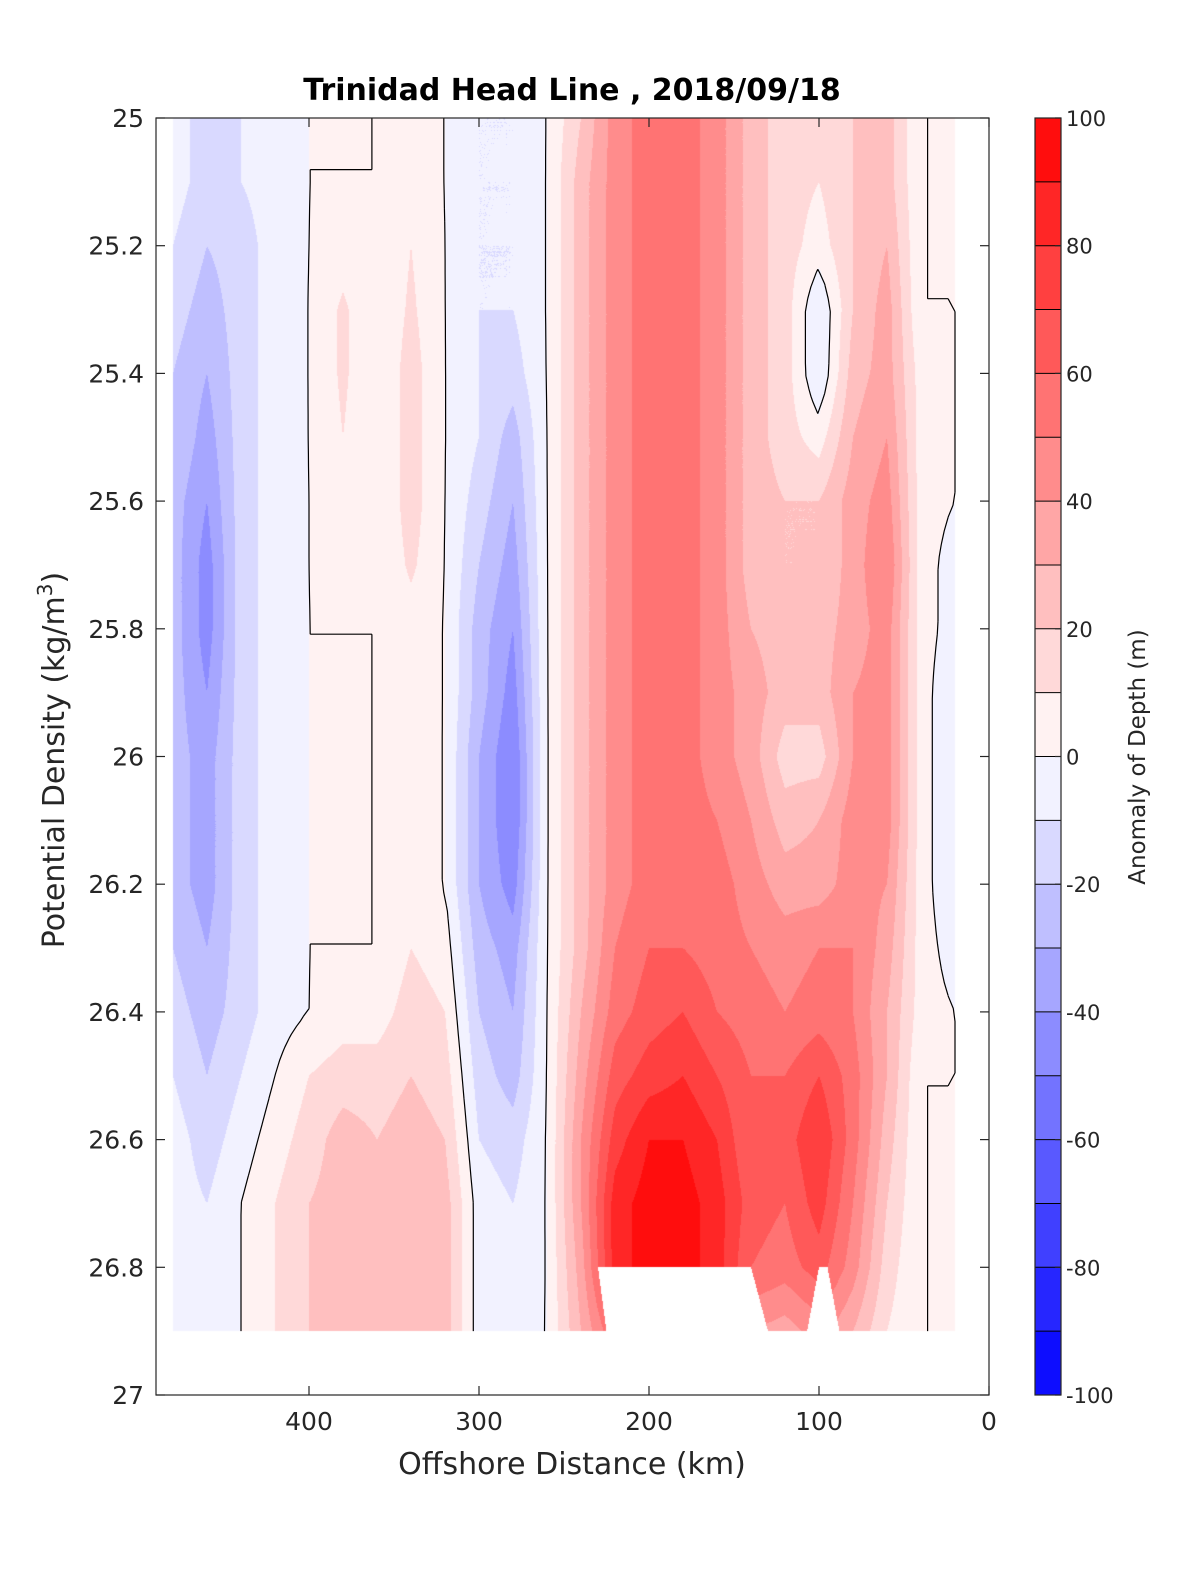 The height and width of the screenshot is (1575, 1200). Describe the element at coordinates (572, 1464) in the screenshot. I see `x-axis-title: Offshore Distance (km)` at that location.